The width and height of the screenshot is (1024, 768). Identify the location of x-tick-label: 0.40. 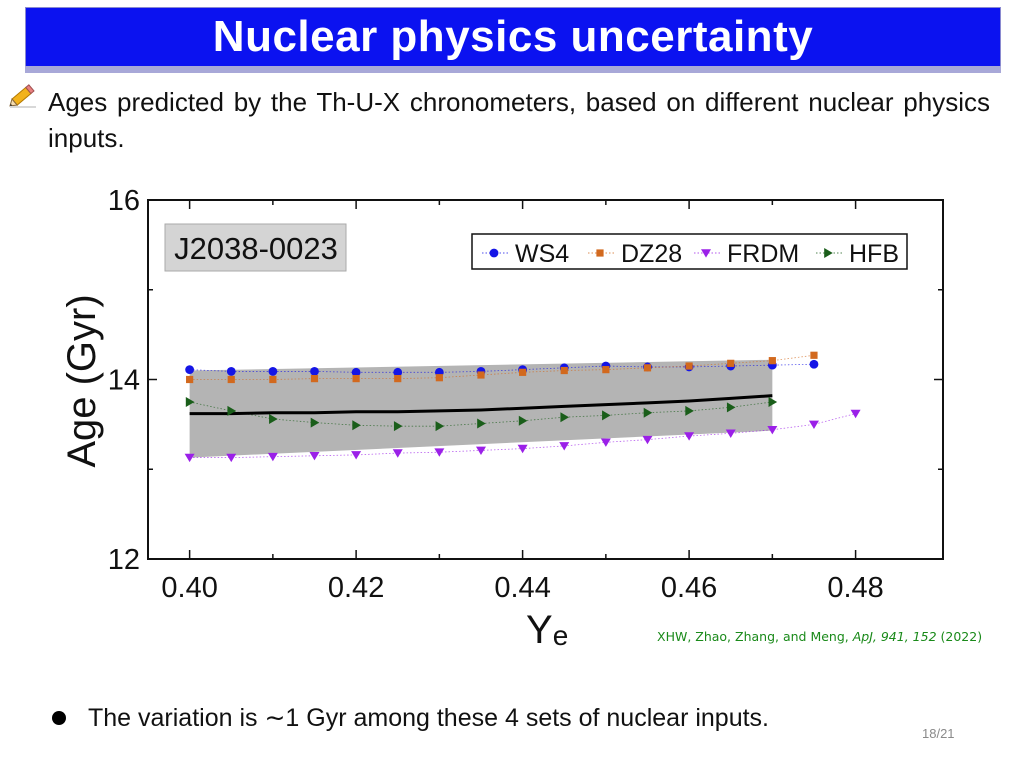
(189, 588).